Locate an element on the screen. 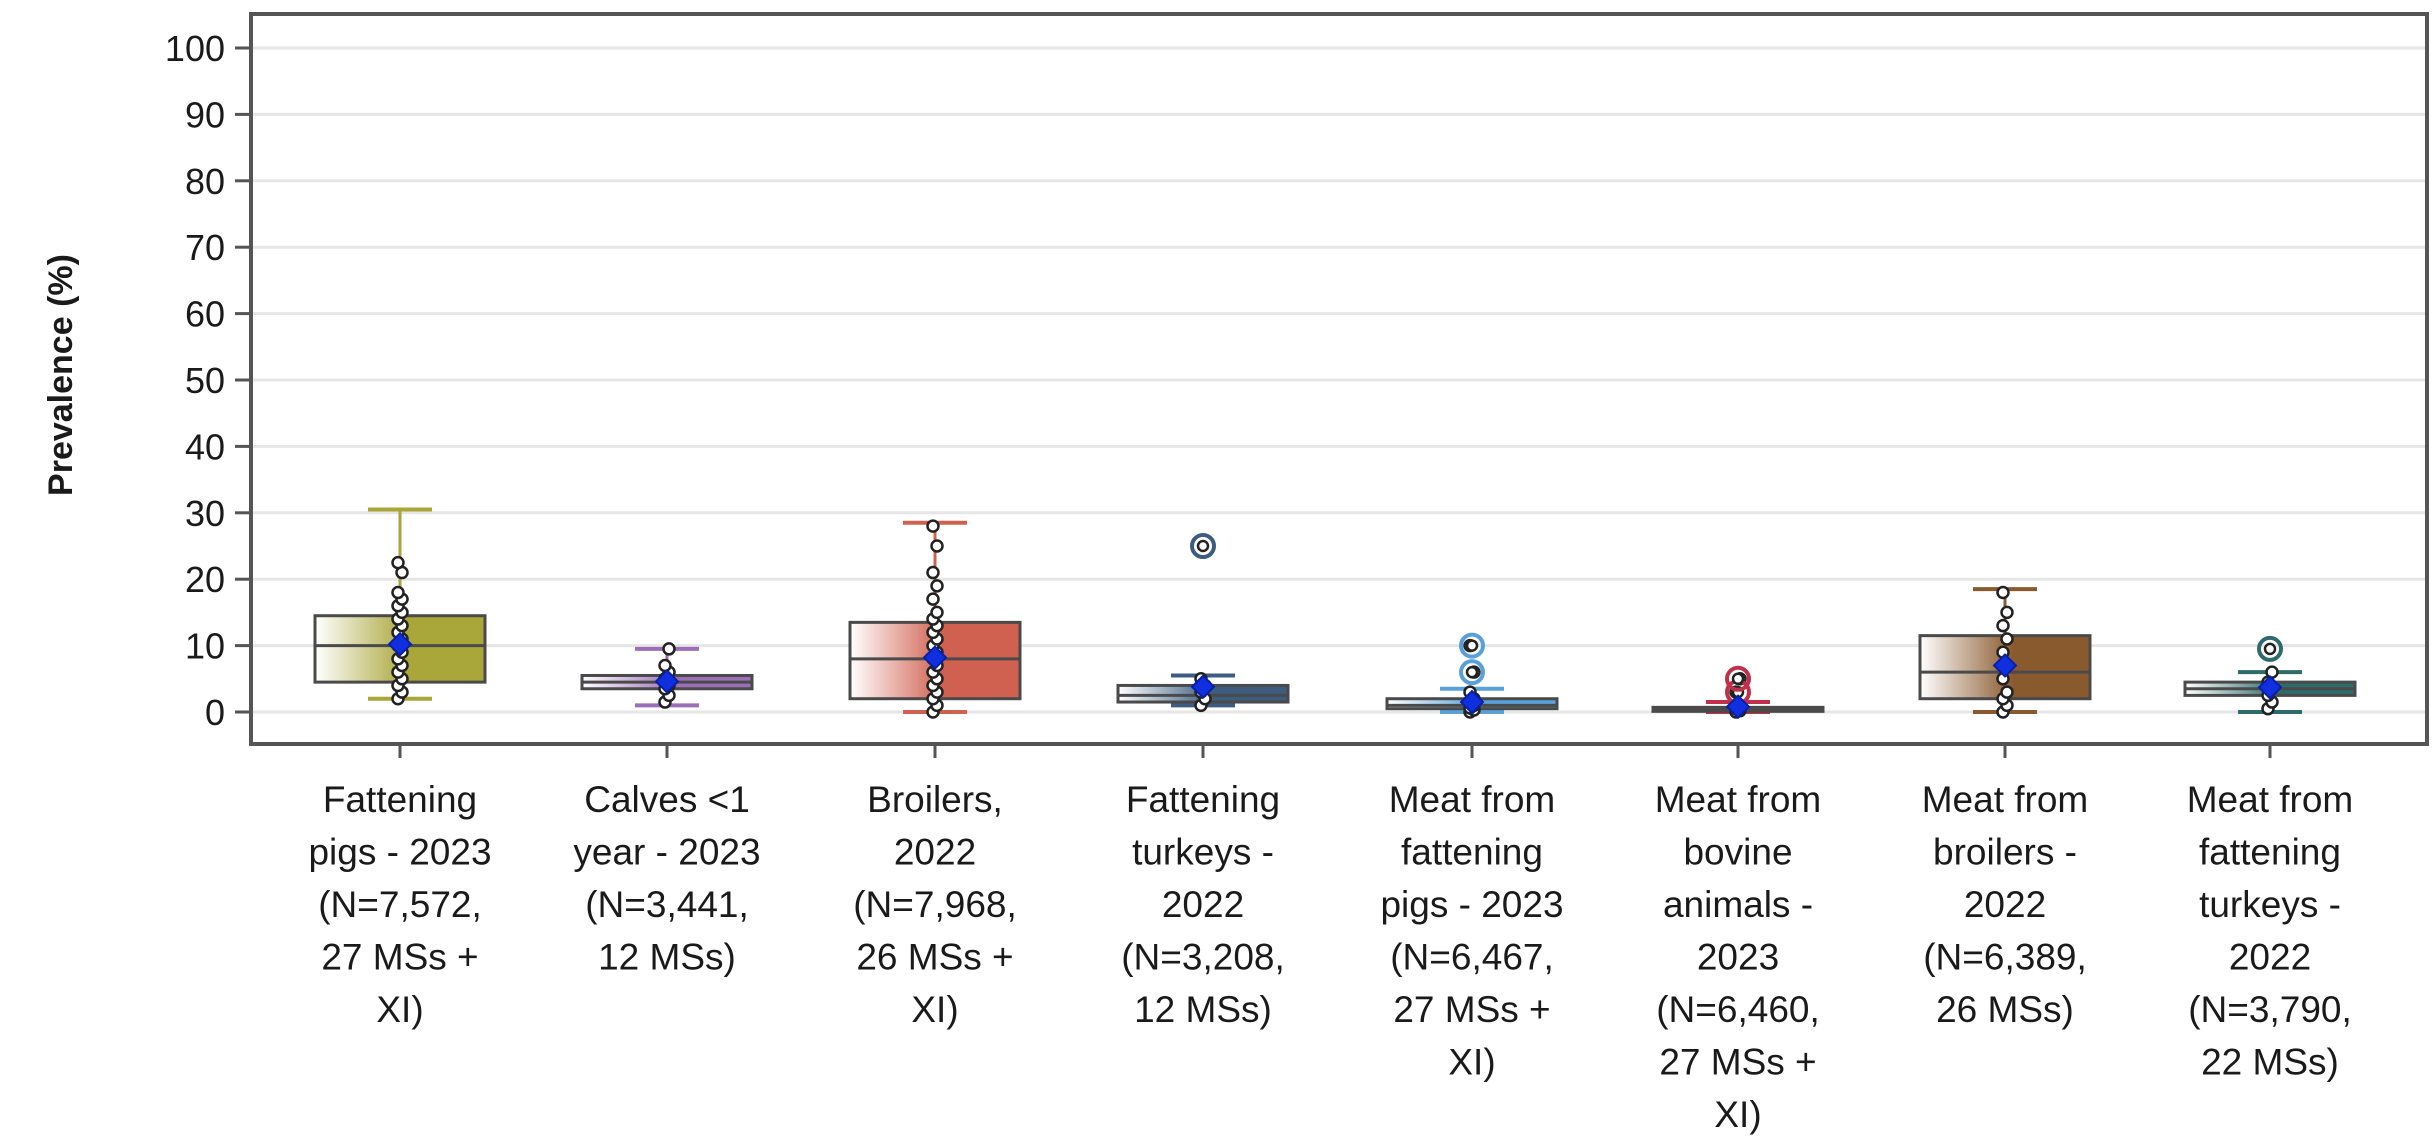 The width and height of the screenshot is (2434, 1148). y-tick-label: 80 is located at coordinates (205, 181).